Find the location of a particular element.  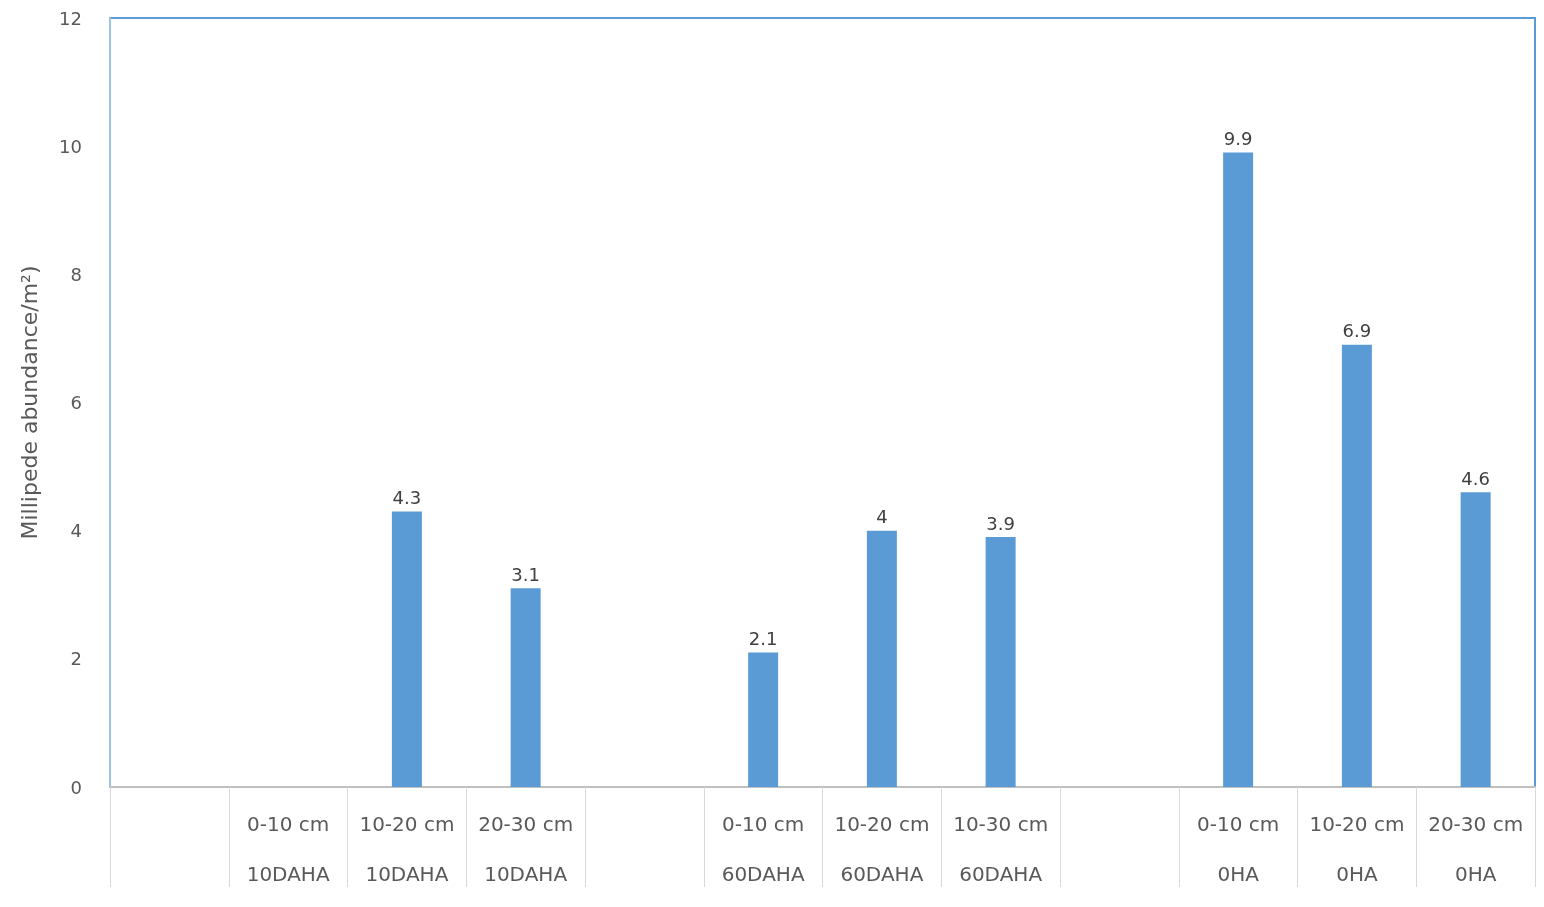

data-label: 2.1 is located at coordinates (763, 638).